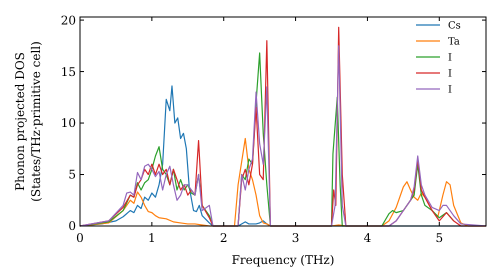 This screenshot has height=280, width=500. Describe the element at coordinates (152, 238) in the screenshot. I see `x-tick-label: 1` at that location.